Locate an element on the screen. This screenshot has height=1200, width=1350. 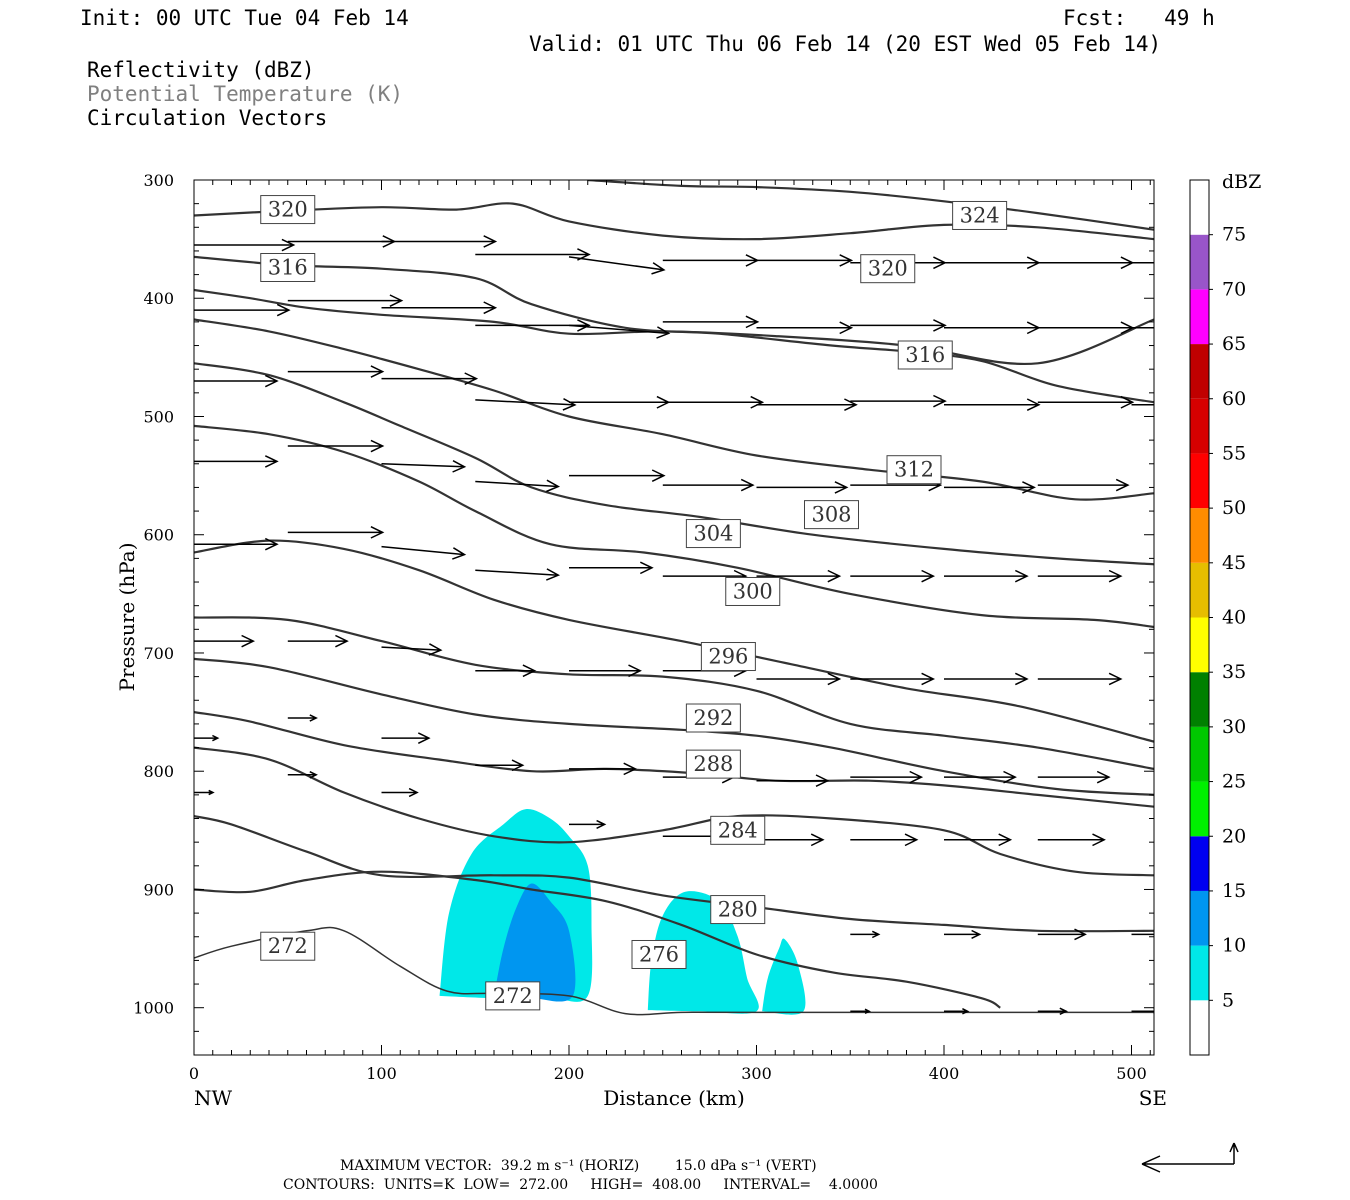
contour-label-text: 316 is located at coordinates (288, 268).